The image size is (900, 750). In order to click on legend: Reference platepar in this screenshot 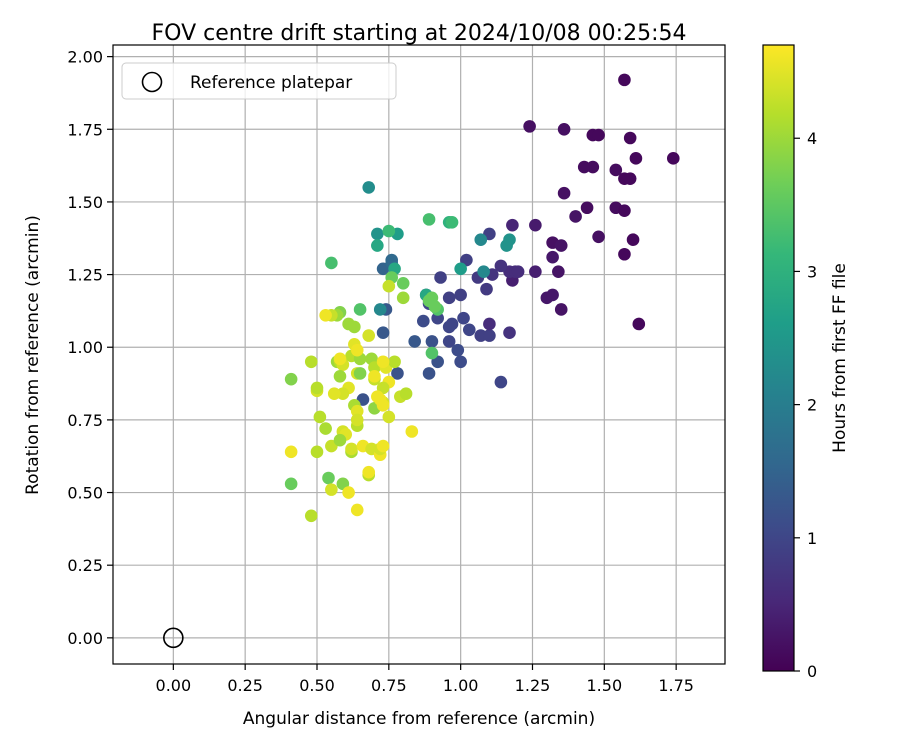, I will do `click(259, 81)`.